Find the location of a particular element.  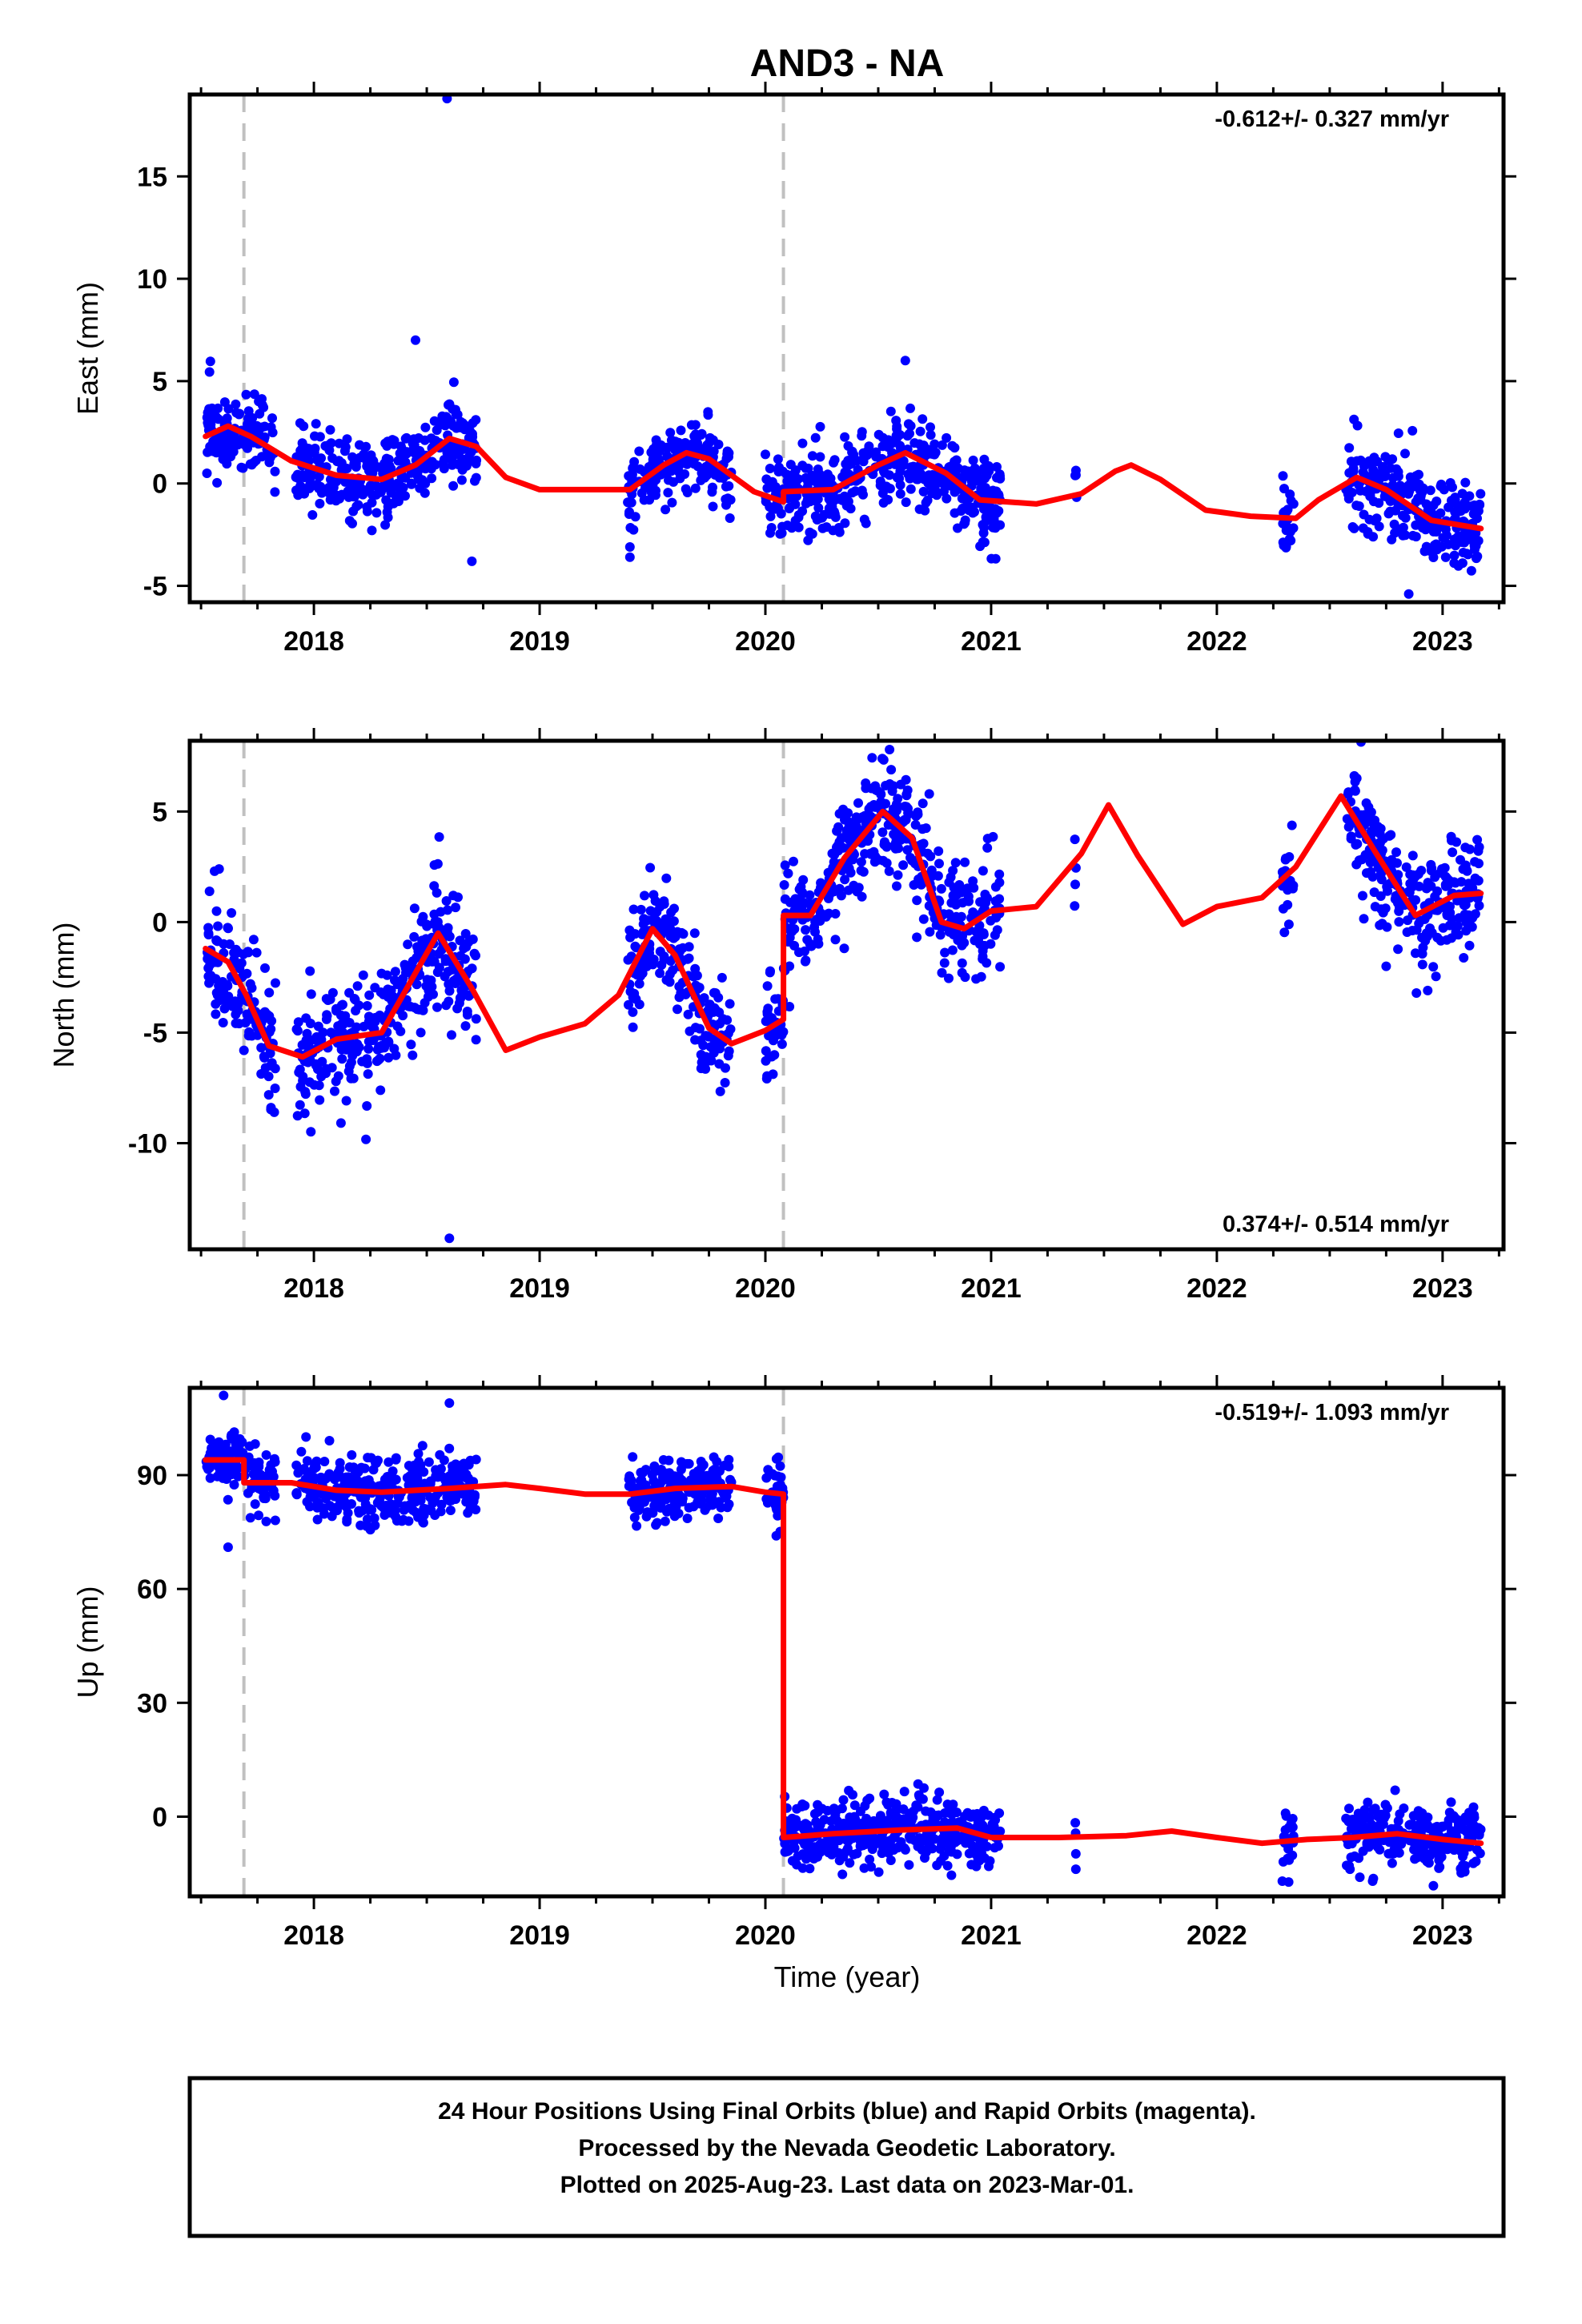

north-model-line is located at coordinates (844, 926).